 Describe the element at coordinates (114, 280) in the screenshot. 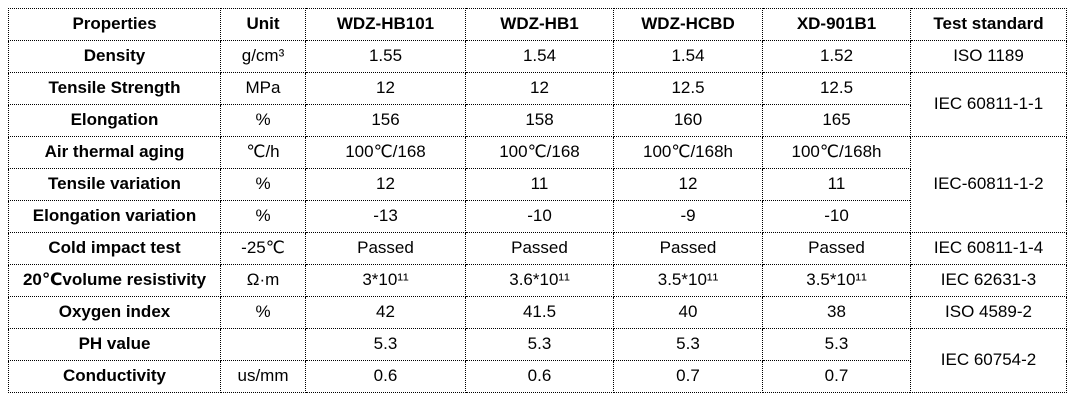

I see `property-cell: 20℃volume resistivity` at that location.